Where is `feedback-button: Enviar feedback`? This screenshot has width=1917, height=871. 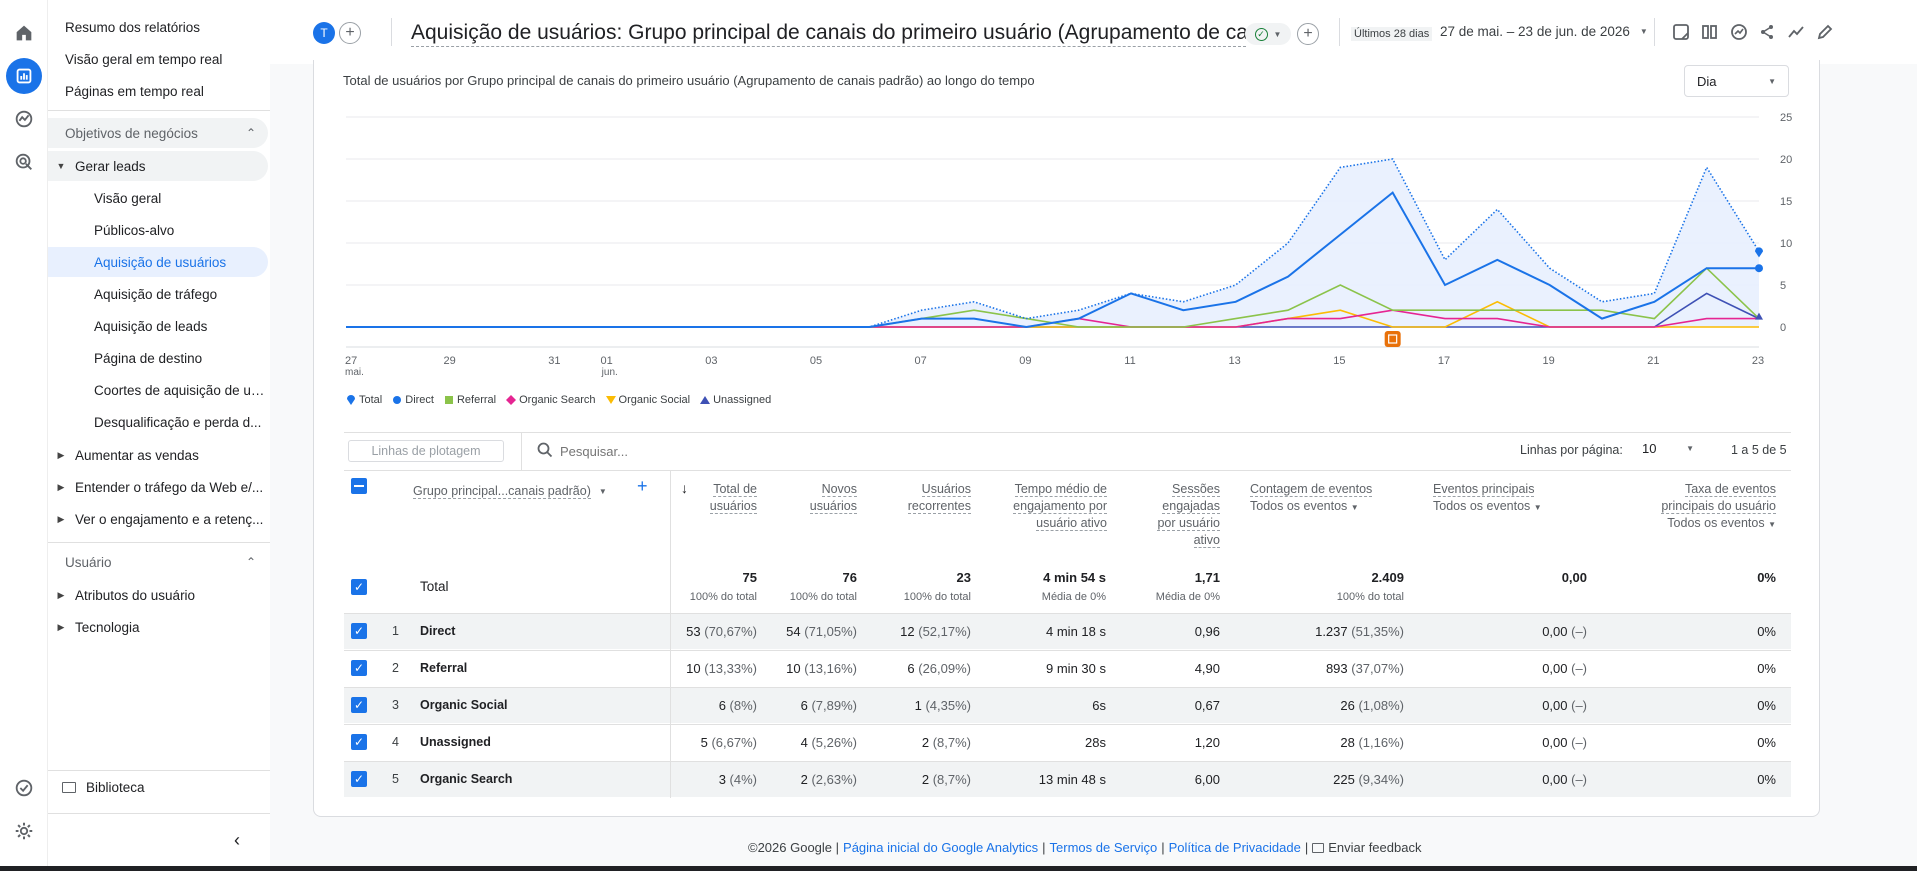
feedback-button: Enviar feedback is located at coordinates (1366, 847).